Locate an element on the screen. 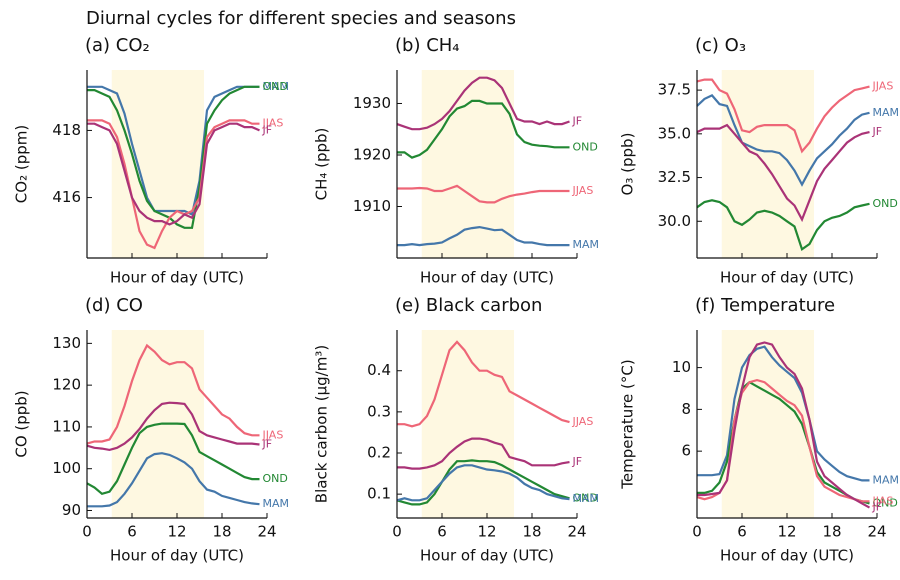 Image resolution: width=900 pixels, height=580 pixels. y-tick-label: 0.2 is located at coordinates (379, 453).